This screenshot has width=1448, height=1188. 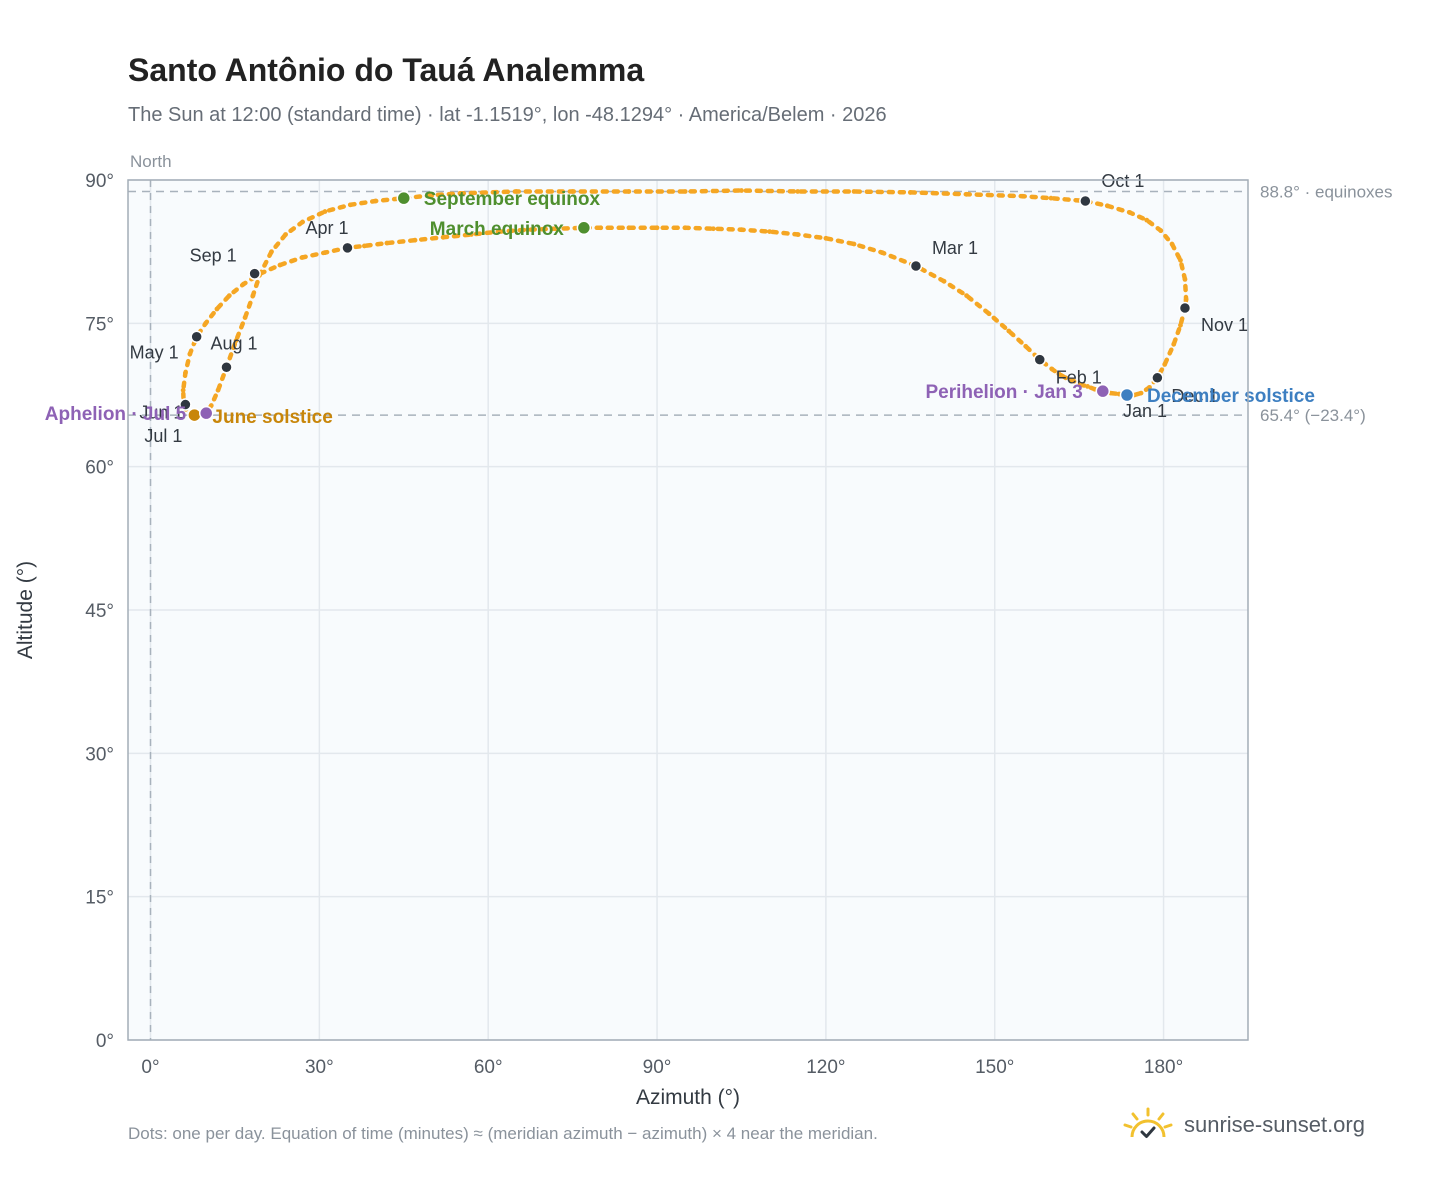 What do you see at coordinates (163, 436) in the screenshot?
I see `month-label: Jul 1` at bounding box center [163, 436].